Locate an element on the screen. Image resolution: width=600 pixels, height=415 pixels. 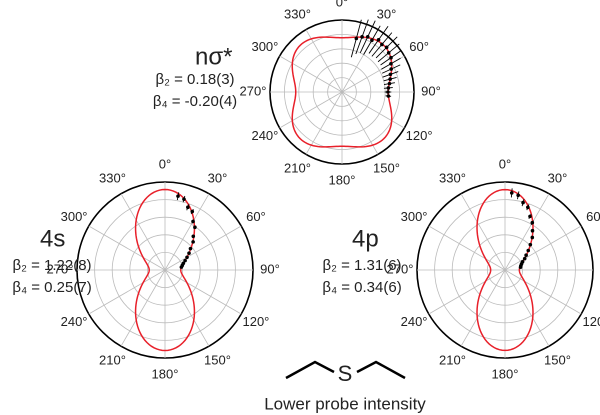
beta2-label: β₂ = 0.18(3) is located at coordinates (194, 79).